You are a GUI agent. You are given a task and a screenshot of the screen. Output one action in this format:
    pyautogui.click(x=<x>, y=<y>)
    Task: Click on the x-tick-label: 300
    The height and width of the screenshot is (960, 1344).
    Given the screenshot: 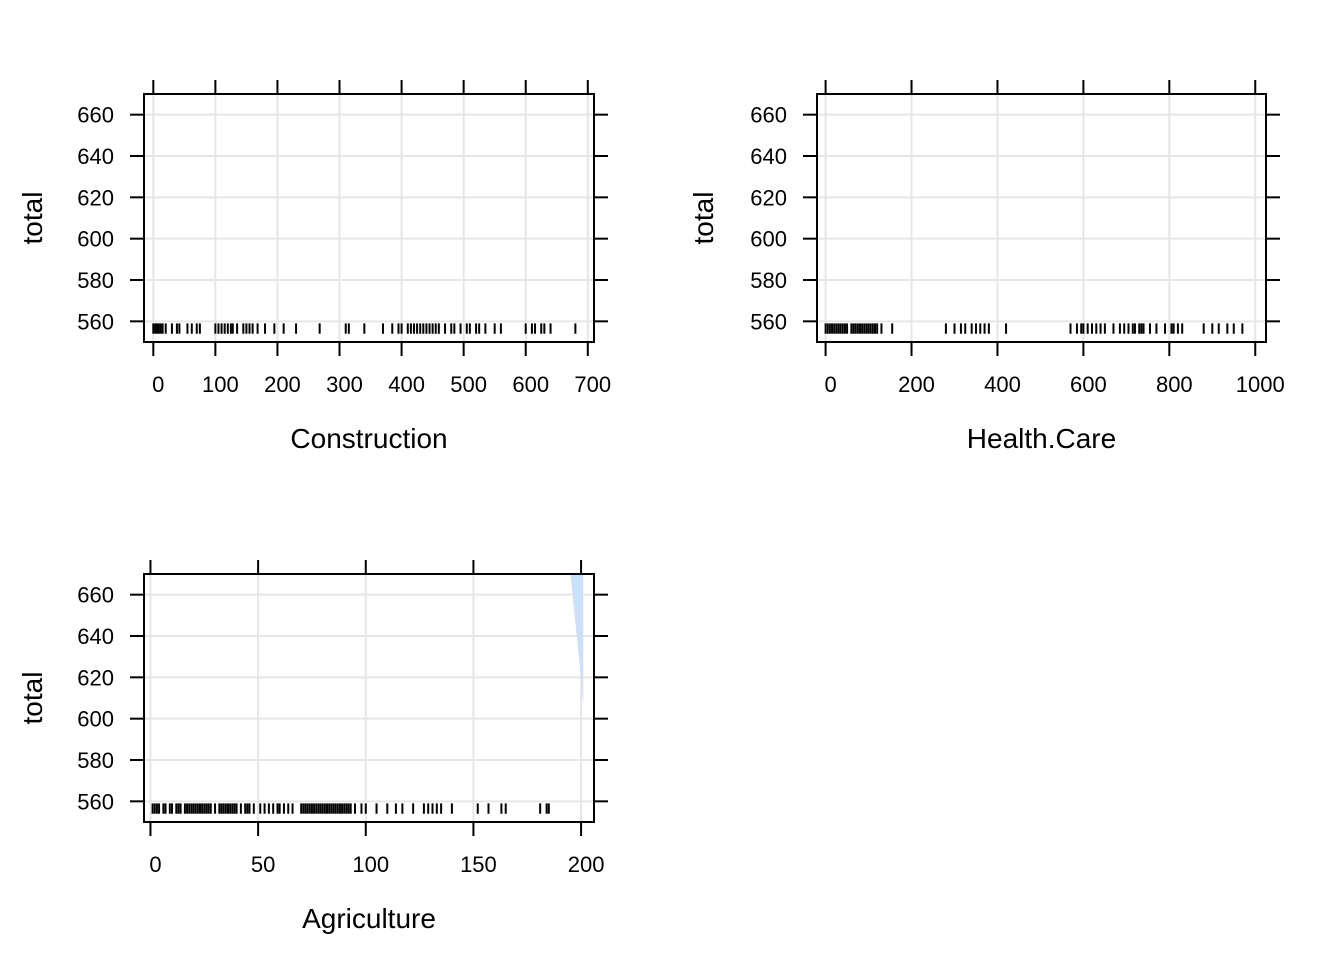 What is the action you would take?
    pyautogui.click(x=344, y=384)
    